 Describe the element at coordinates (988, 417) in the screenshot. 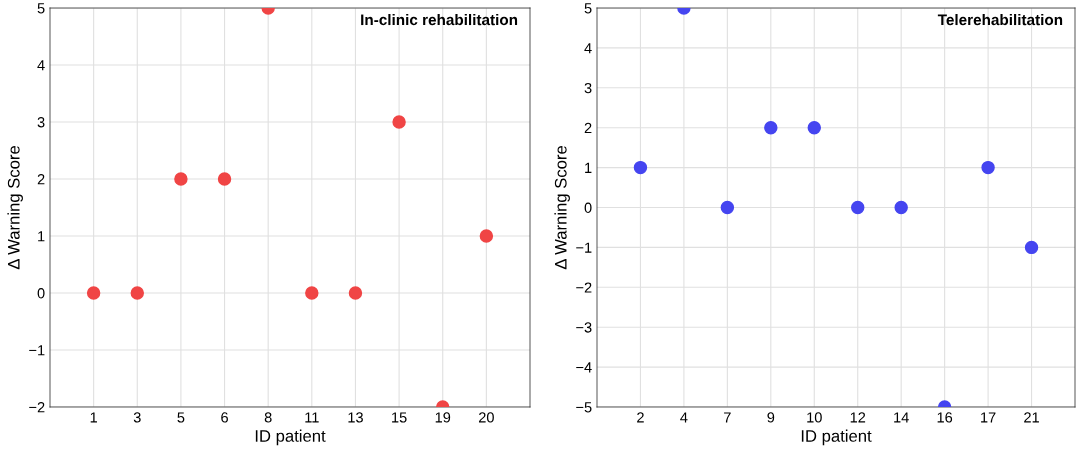

I see `x-tick-label: 17` at that location.